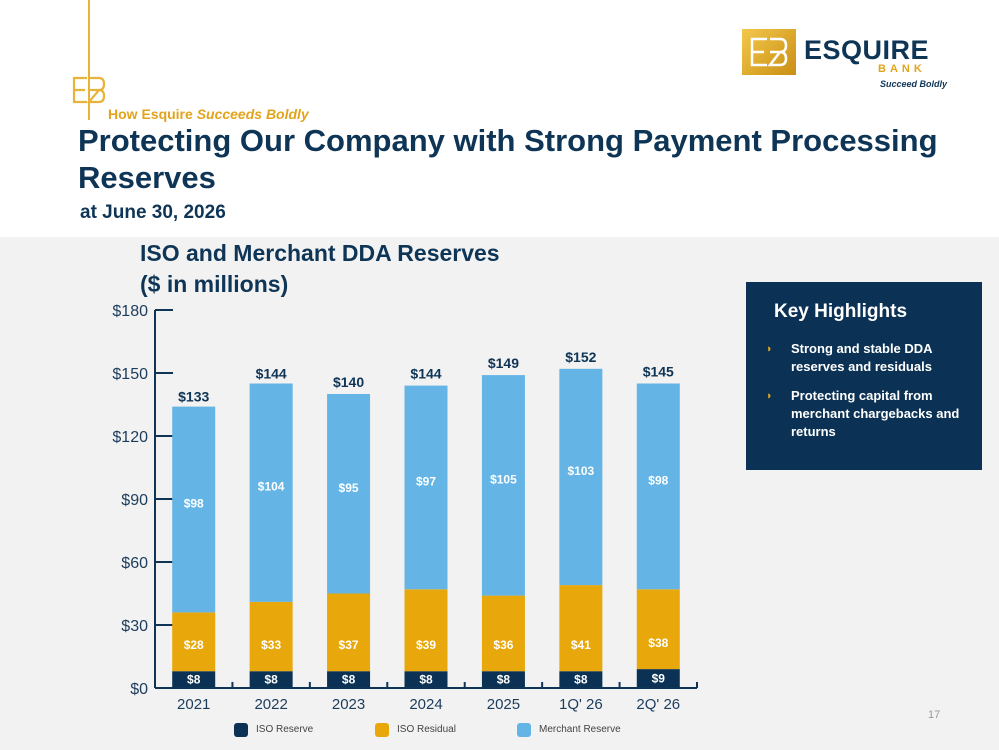 This screenshot has height=750, width=999. I want to click on logo-name: ESQUIRE, so click(867, 50).